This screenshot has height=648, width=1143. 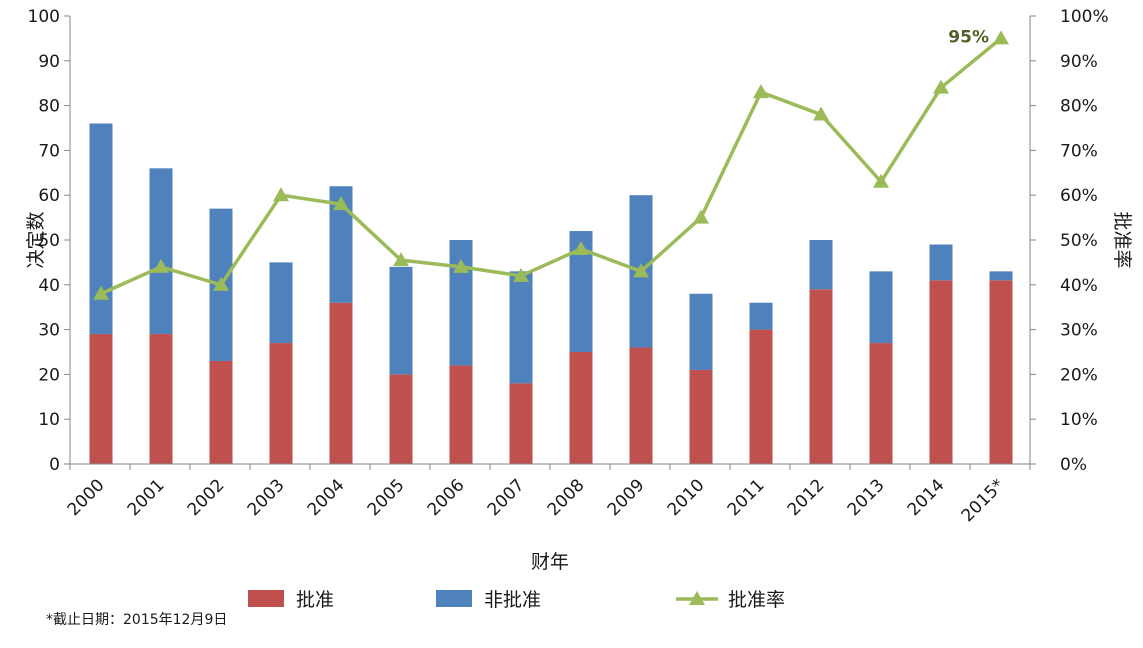 I want to click on y2-ticks: 0% 10% 20% 30% 40% 50% 60% 70% 80% 90% 100%, so click(x=1069, y=241).